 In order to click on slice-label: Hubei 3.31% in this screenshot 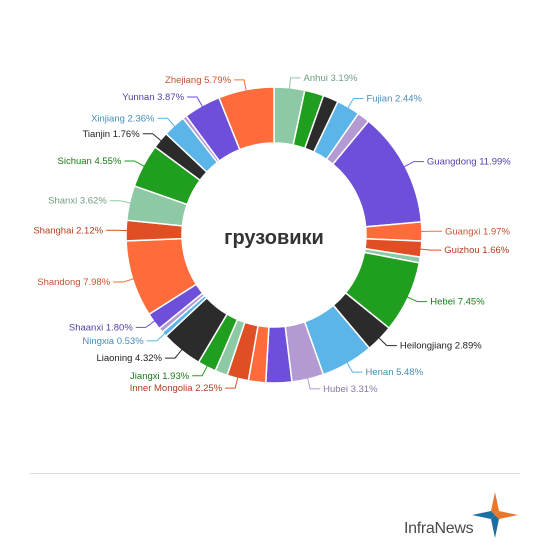, I will do `click(350, 389)`.